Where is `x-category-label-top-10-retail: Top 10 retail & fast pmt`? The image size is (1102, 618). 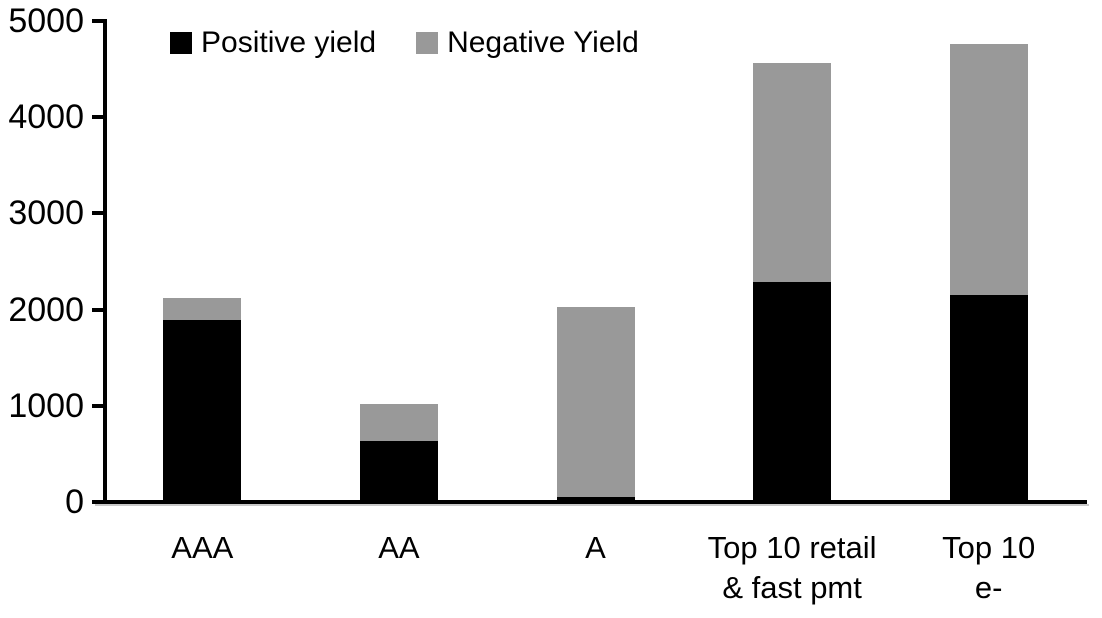
x-category-label-top-10-retail: Top 10 retail & fast pmt is located at coordinates (792, 567).